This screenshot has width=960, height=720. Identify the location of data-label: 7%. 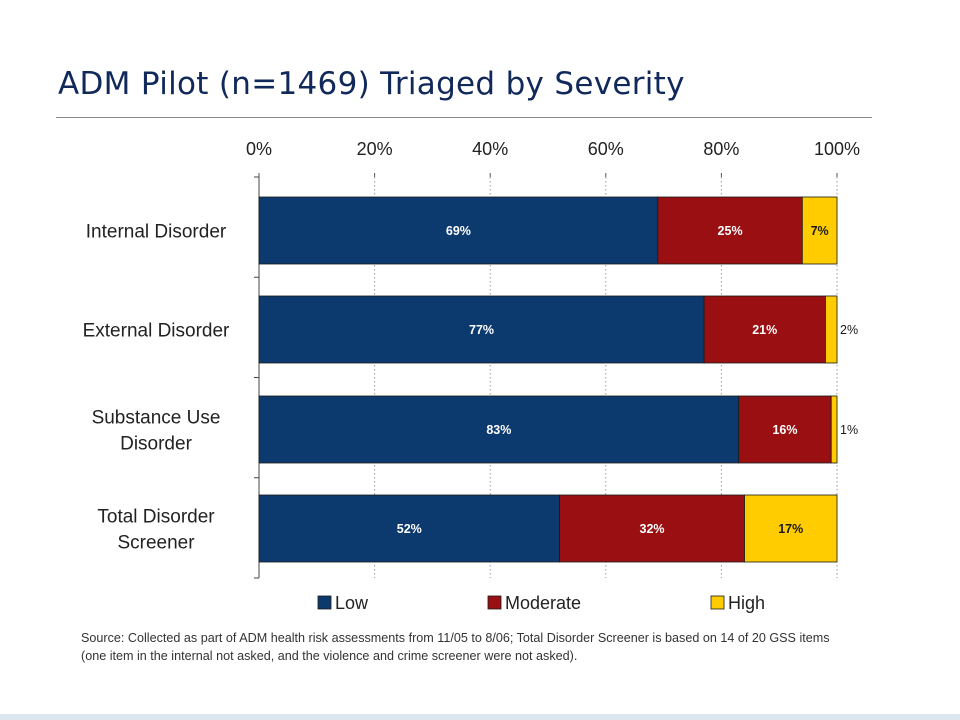
(820, 231).